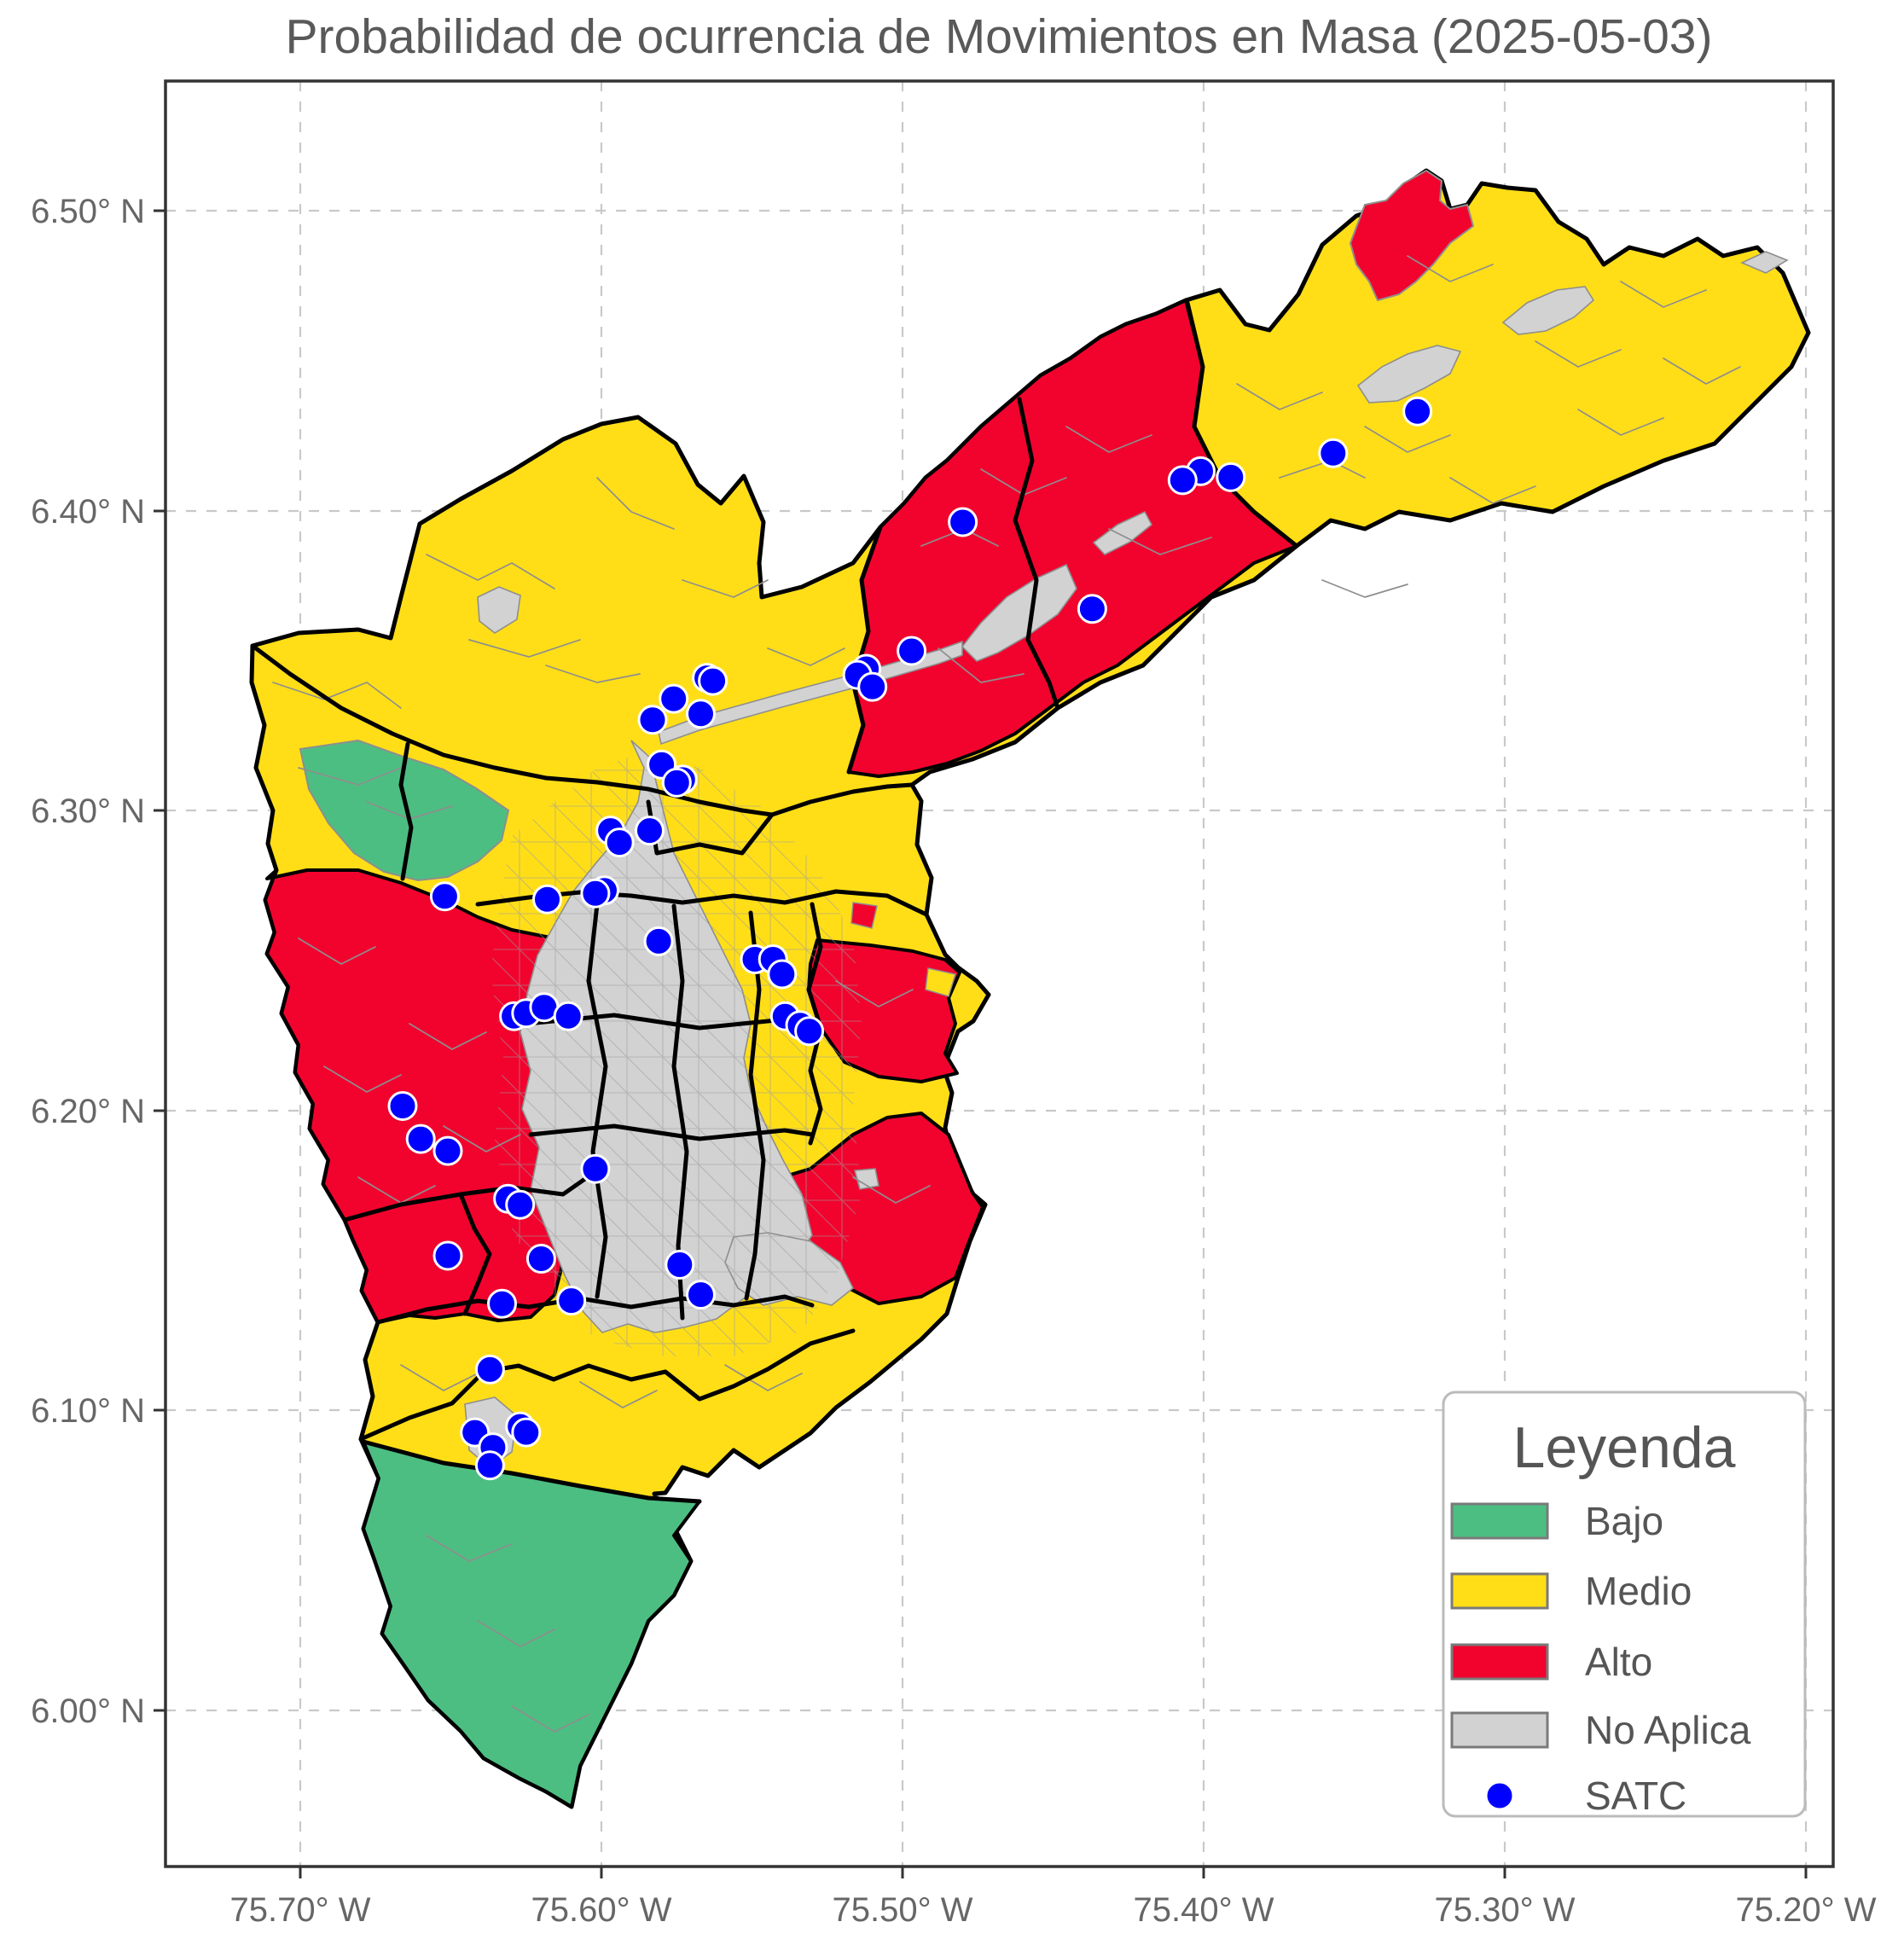 The height and width of the screenshot is (1945, 1904). I want to click on region-alto-northeast-top, so click(1412, 235).